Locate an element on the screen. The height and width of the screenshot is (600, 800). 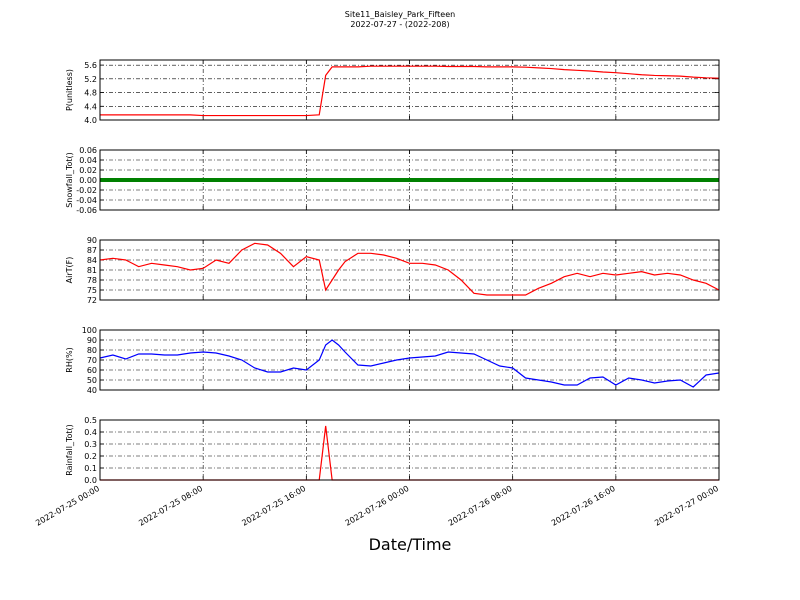
y-tick-label: 0.1 is located at coordinates (90, 468).